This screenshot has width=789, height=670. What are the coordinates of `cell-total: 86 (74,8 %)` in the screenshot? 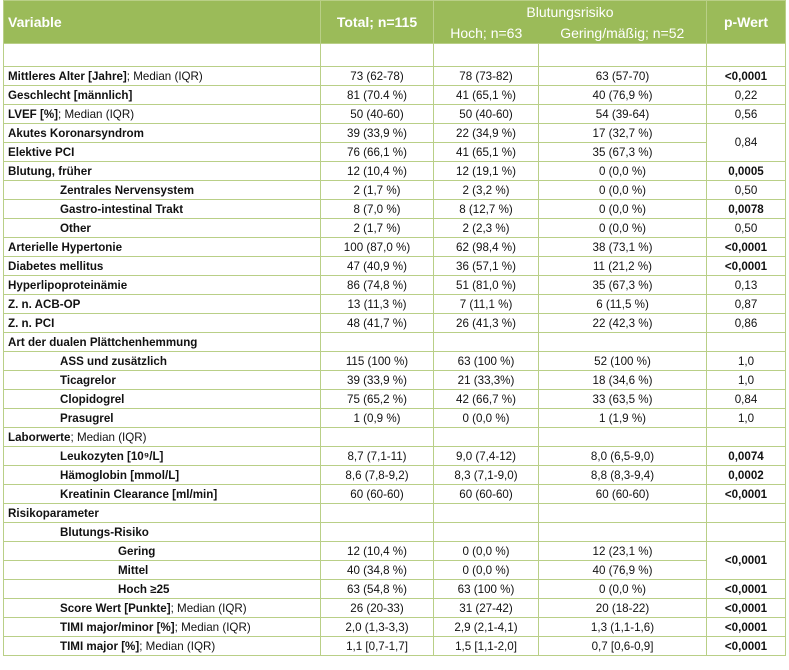 It's located at (377, 285).